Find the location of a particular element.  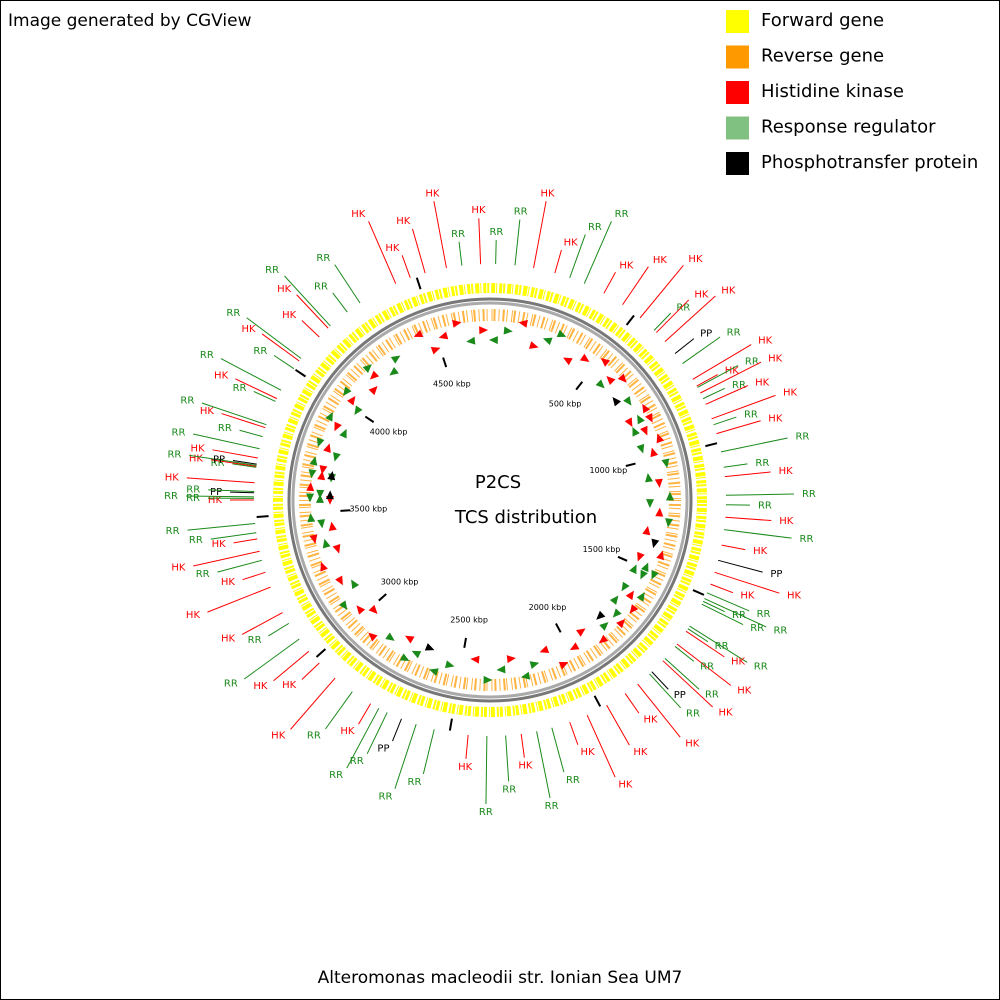

tick-label: 2500 kbp is located at coordinates (469, 620).